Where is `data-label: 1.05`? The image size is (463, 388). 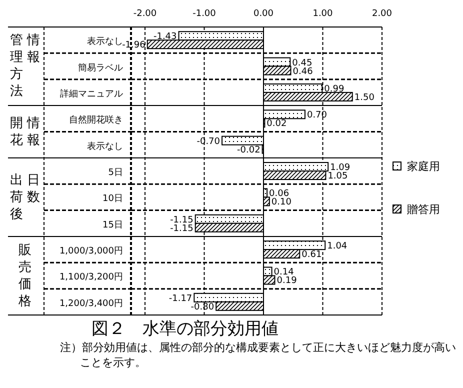 data-label: 1.05 is located at coordinates (338, 177).